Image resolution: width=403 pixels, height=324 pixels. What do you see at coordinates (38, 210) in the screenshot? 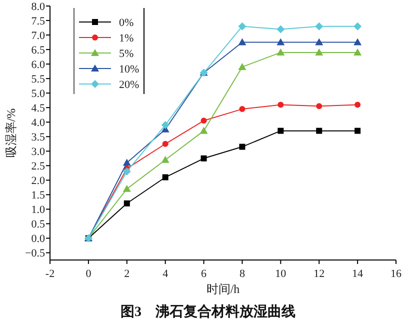
I see `y-tick-label: 1.0` at bounding box center [38, 210].